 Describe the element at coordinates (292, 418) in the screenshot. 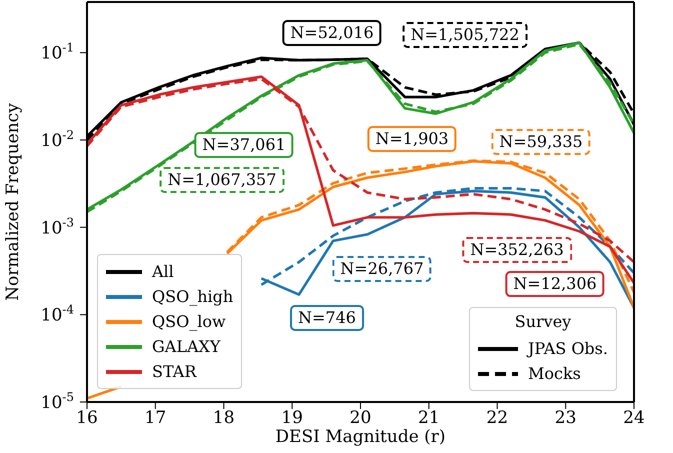

I see `x-tick-label: 19` at that location.